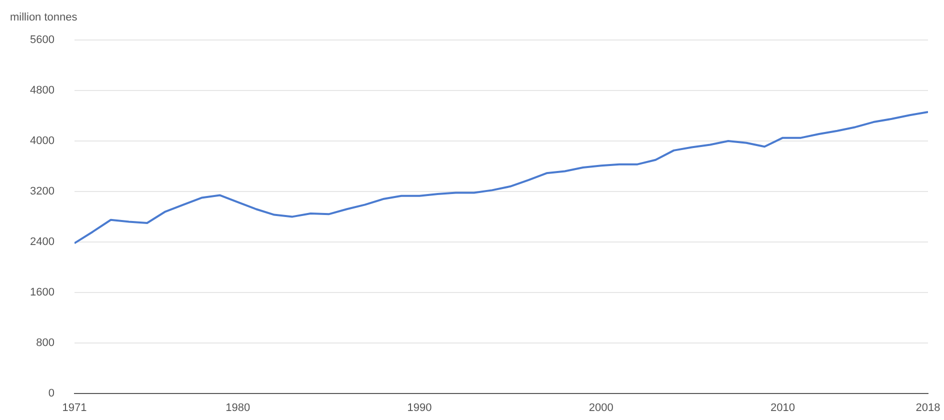 The width and height of the screenshot is (944, 420). Describe the element at coordinates (74, 408) in the screenshot. I see `x-tick-label: 1971` at that location.